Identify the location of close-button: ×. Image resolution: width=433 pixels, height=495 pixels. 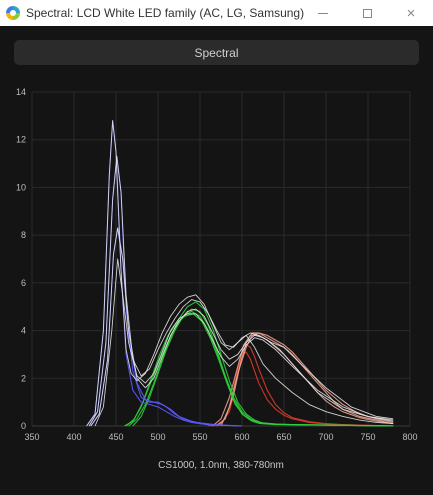
(411, 13).